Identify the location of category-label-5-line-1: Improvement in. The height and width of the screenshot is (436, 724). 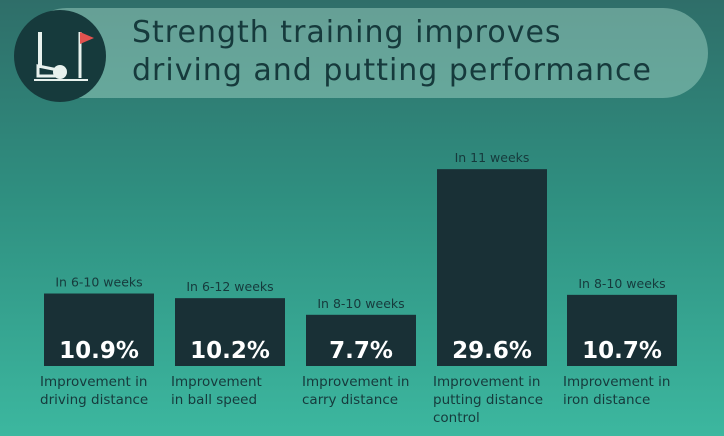
(616, 382).